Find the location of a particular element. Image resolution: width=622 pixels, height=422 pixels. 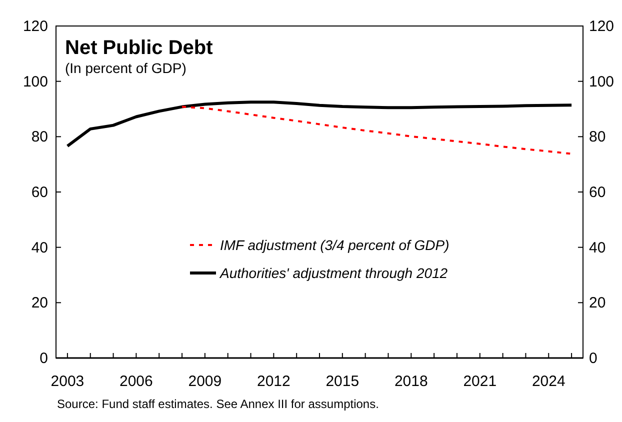

y-tick-label: 120 is located at coordinates (35, 26).